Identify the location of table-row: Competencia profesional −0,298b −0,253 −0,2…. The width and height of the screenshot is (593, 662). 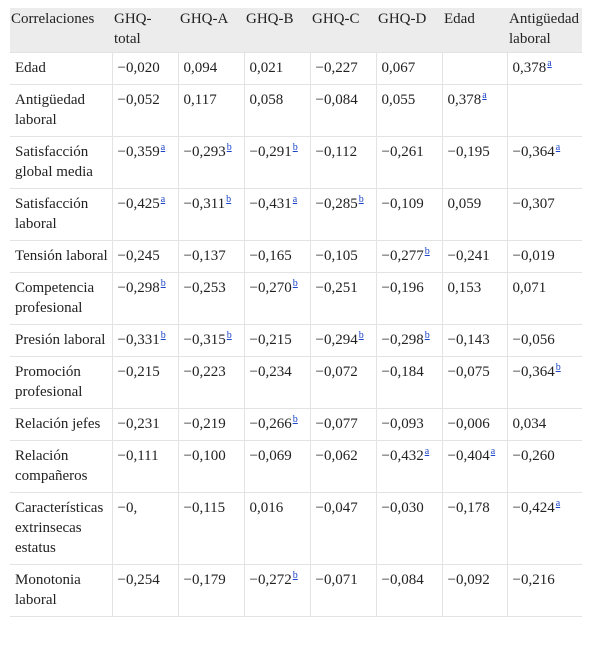
(296, 298).